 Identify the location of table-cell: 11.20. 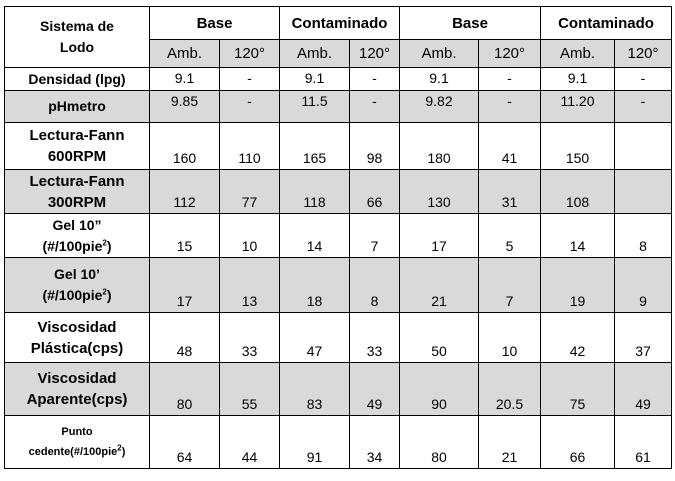
(577, 106).